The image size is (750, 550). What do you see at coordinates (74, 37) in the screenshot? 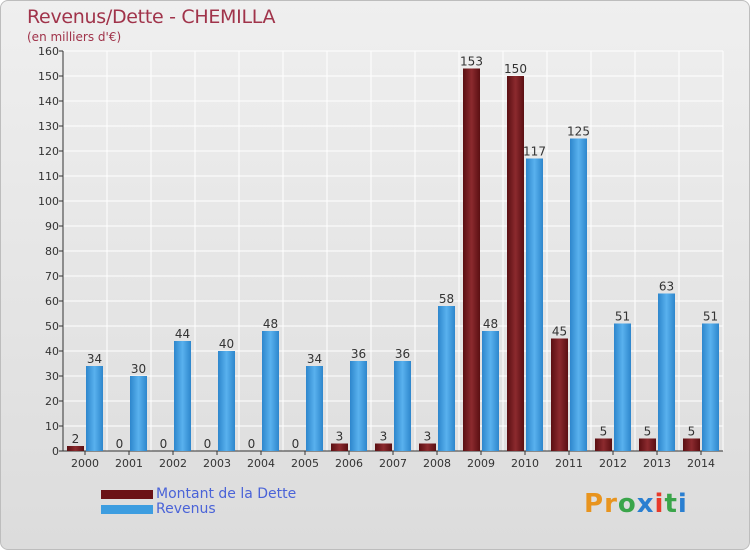
I see `chart-subtitle: (en milliers d'€)` at bounding box center [74, 37].